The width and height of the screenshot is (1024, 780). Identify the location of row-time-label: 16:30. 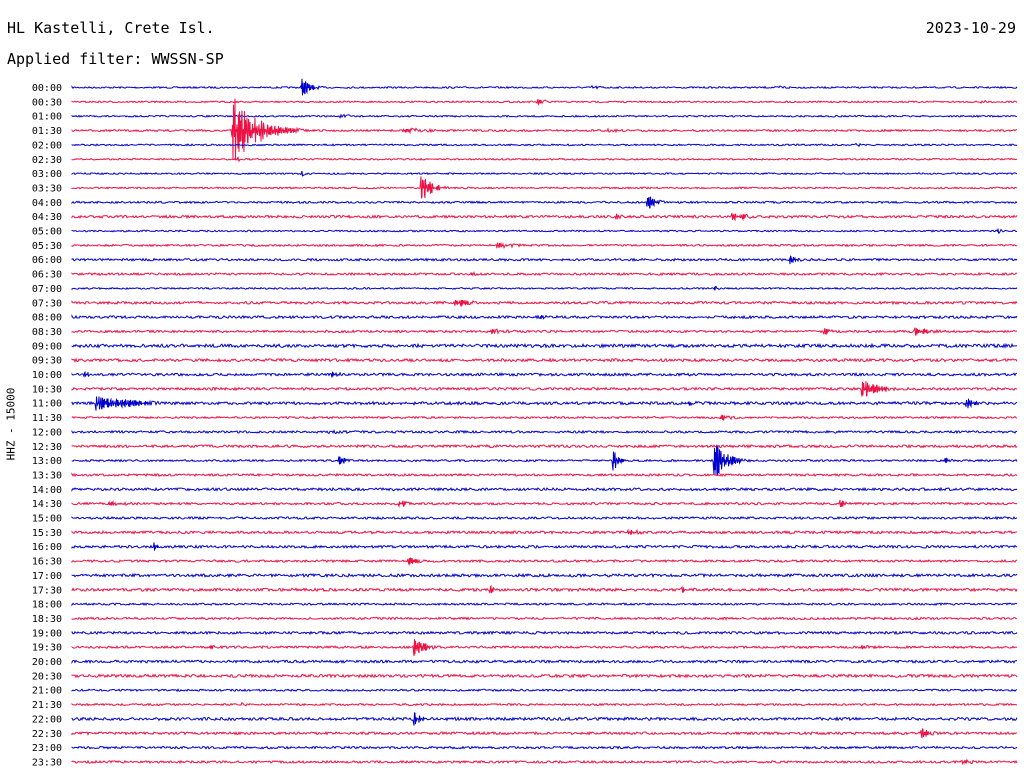
(47, 562).